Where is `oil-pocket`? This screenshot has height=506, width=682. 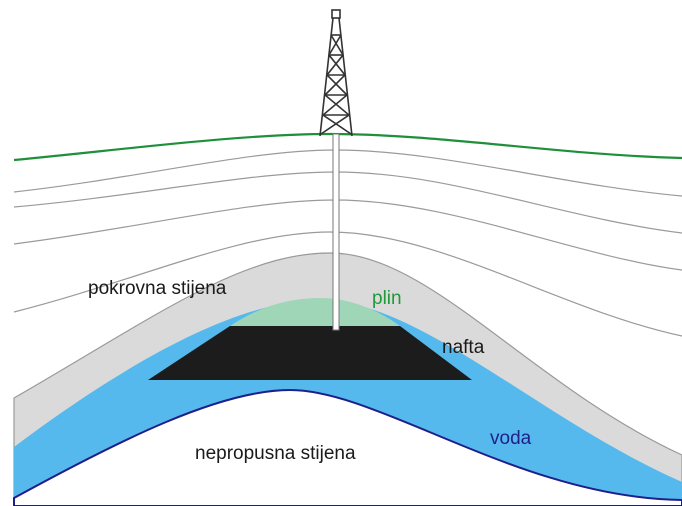
oil-pocket is located at coordinates (310, 353).